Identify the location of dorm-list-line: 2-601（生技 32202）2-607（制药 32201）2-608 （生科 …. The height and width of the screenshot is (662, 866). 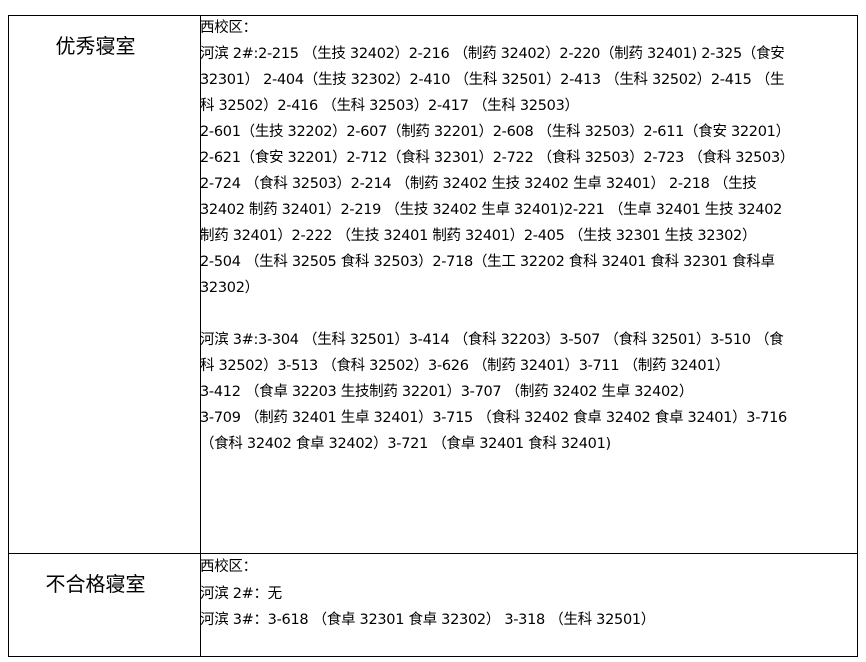
(495, 132).